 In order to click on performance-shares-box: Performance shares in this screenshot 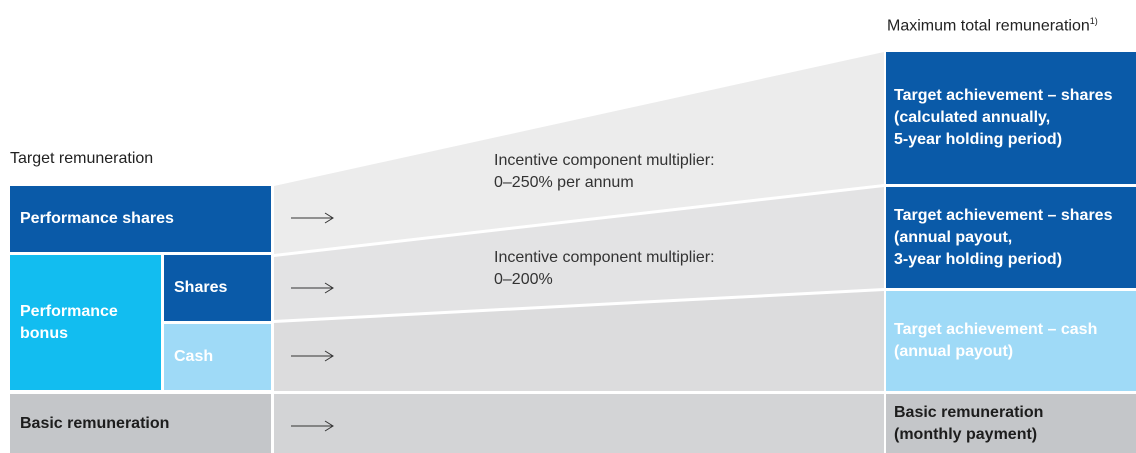, I will do `click(140, 219)`.